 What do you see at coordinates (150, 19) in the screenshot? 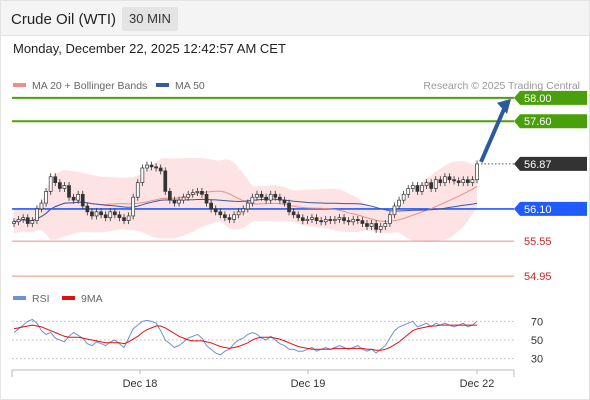
I see `timeframe-badge: 30 MIN` at bounding box center [150, 19].